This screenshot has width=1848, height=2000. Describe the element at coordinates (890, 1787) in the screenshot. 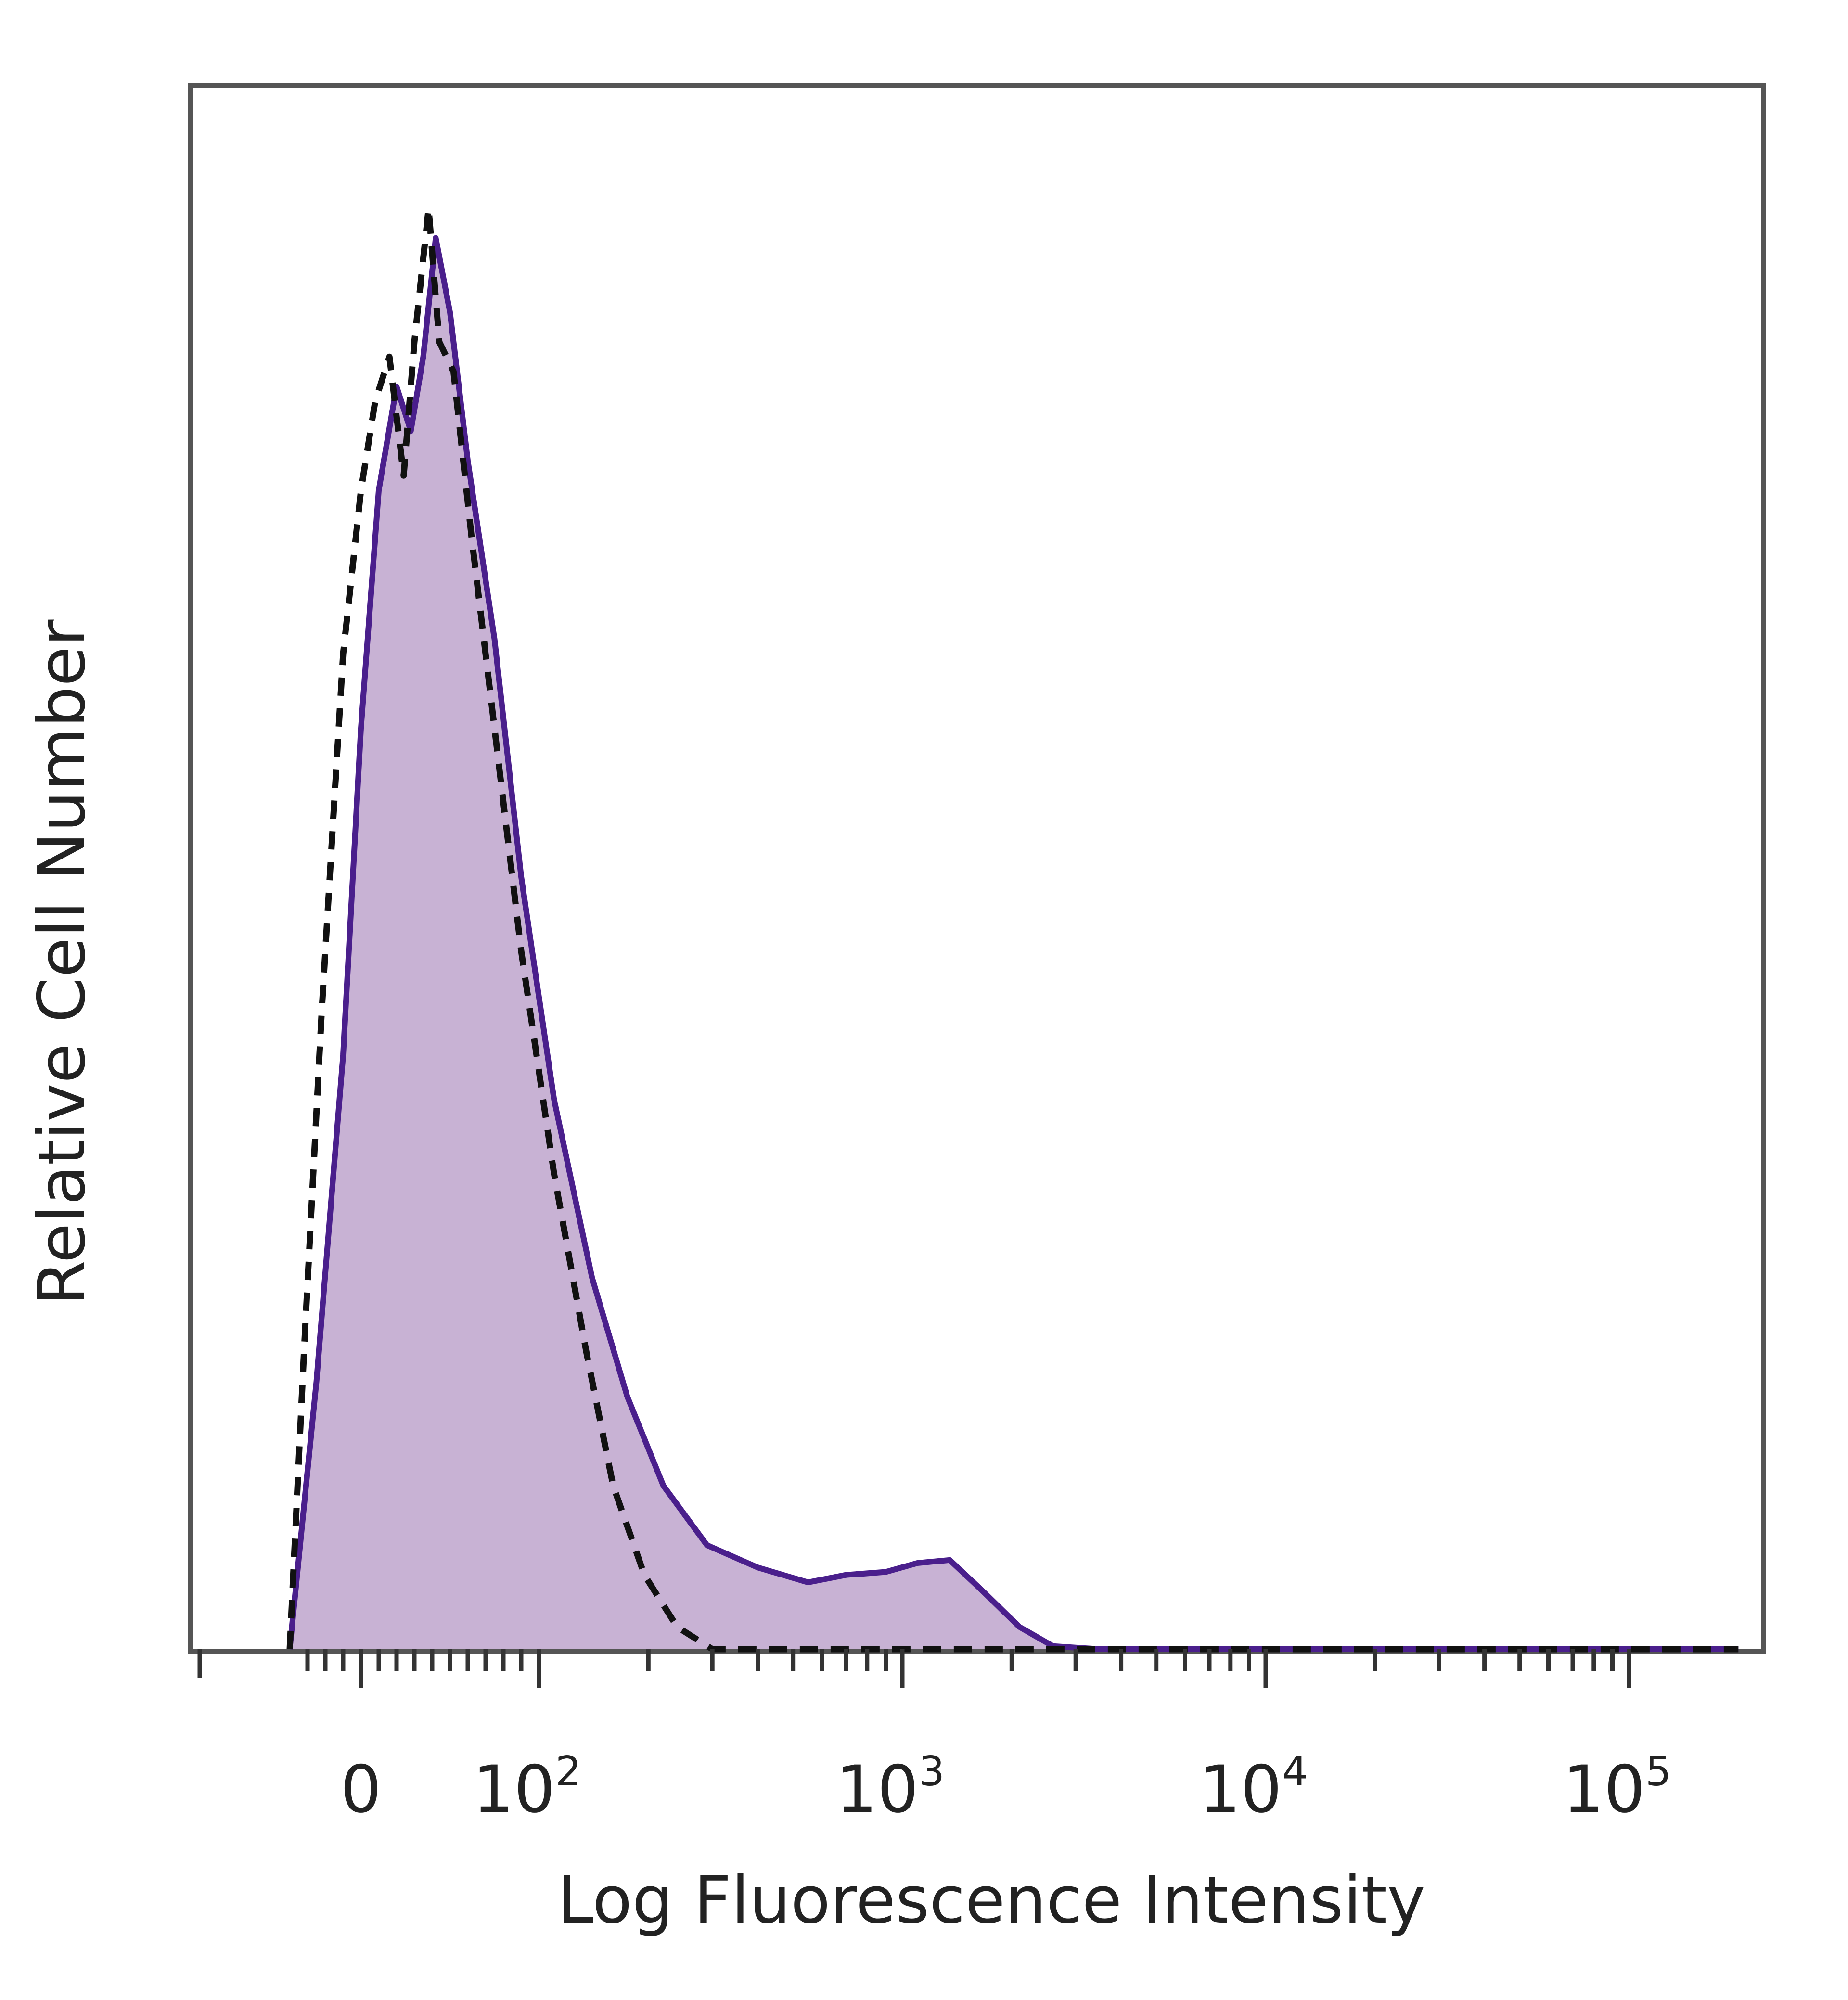

I see `x-tick-label: 103` at that location.